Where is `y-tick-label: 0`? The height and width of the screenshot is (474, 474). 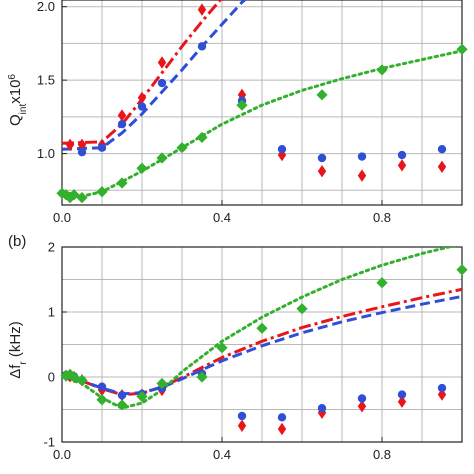 y-tick-label: 0 is located at coordinates (51, 377).